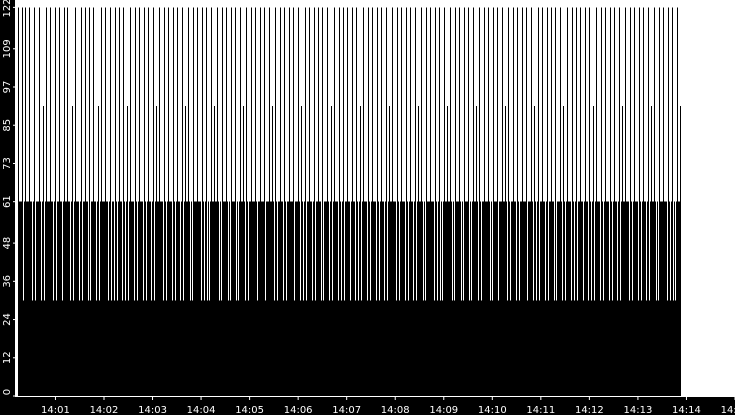  I want to click on y-tick-label: 24, so click(7, 319).